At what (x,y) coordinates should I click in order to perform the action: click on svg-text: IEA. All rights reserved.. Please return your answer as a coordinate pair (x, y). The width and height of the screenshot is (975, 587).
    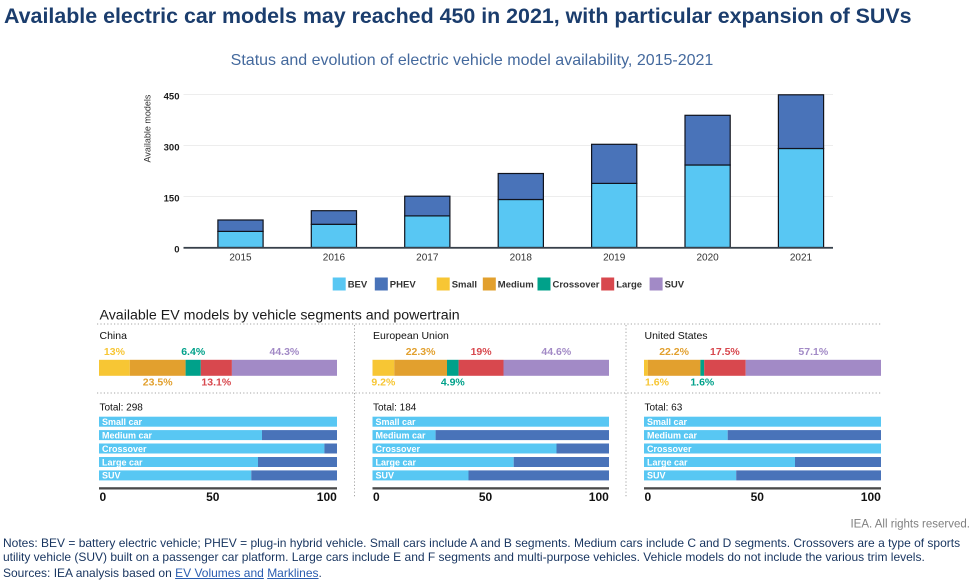
    Looking at the image, I should click on (910, 525).